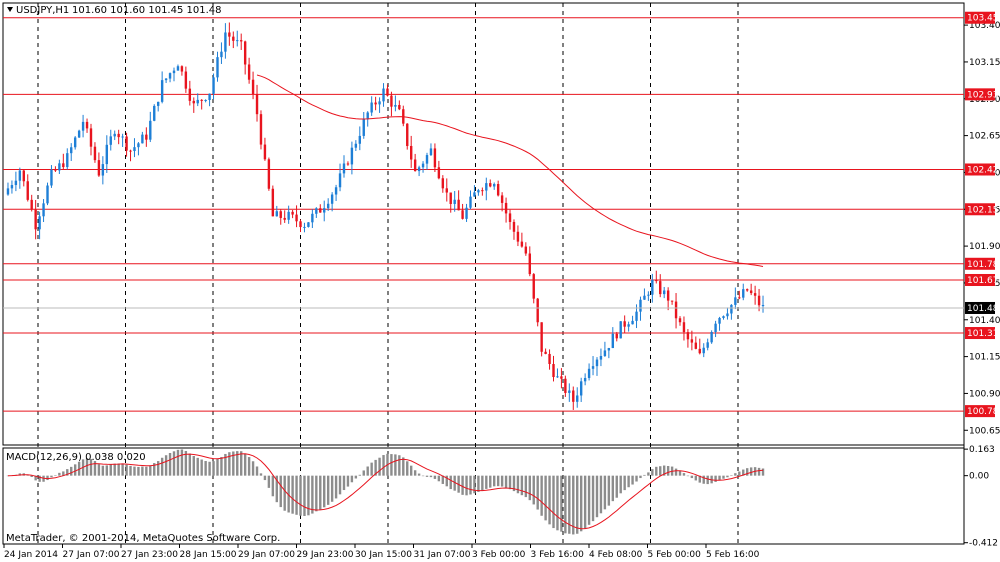 The image size is (1000, 562). What do you see at coordinates (10, 9) in the screenshot?
I see `triangle-down-icon` at bounding box center [10, 9].